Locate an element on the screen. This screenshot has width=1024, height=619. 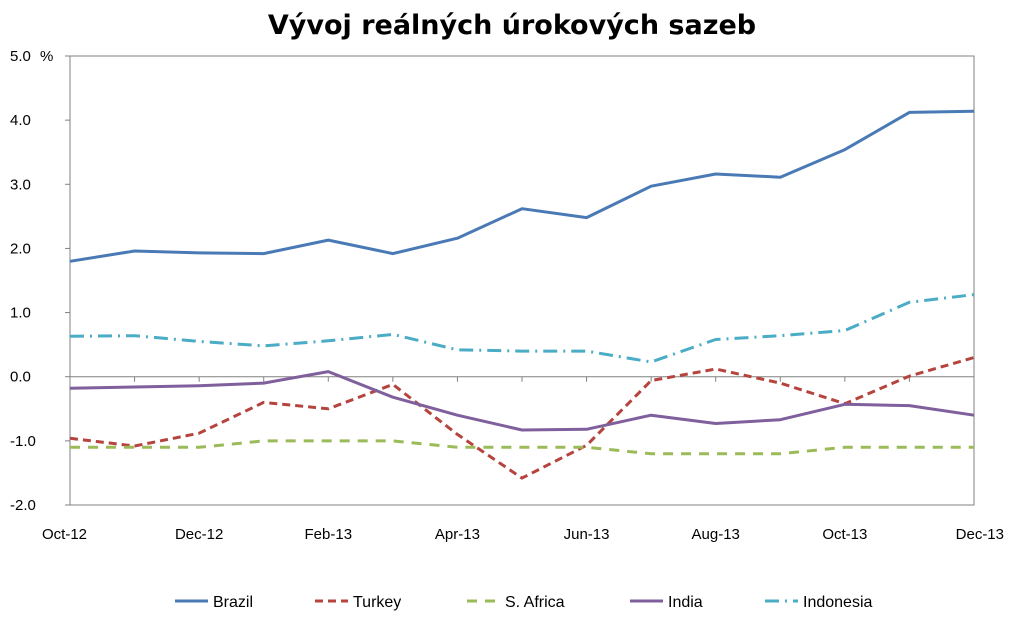
y-tick-label: -2.0 is located at coordinates (23, 505).